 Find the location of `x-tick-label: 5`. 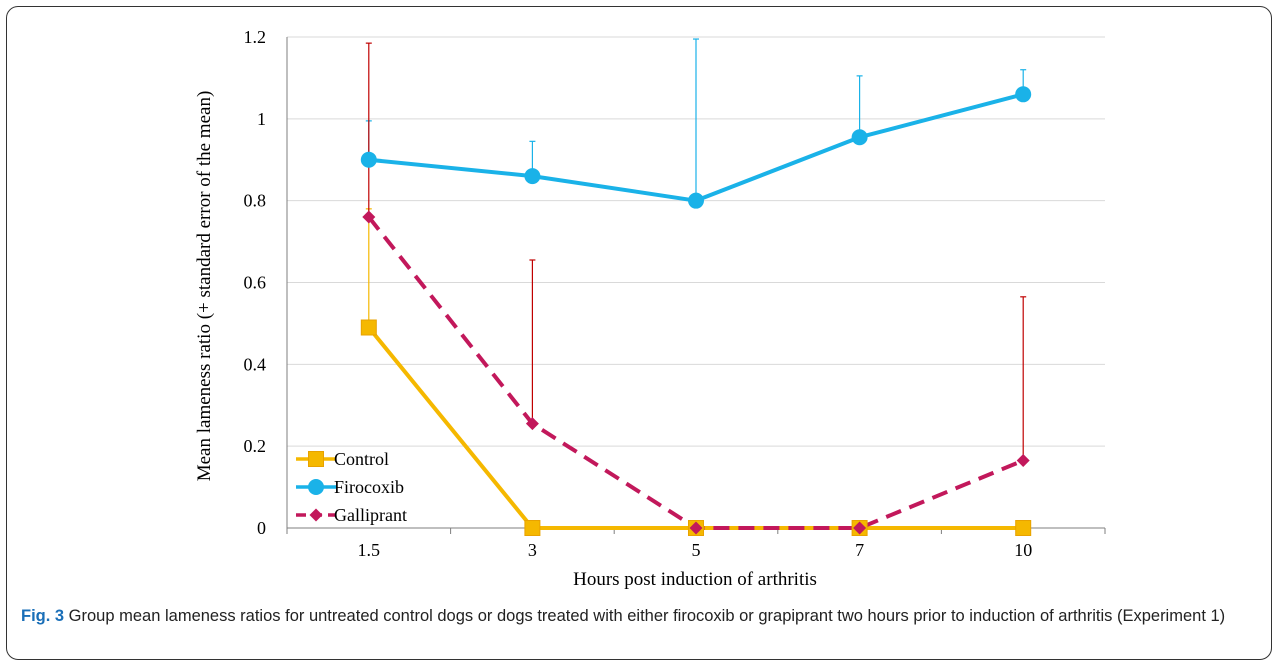

x-tick-label: 5 is located at coordinates (696, 550).